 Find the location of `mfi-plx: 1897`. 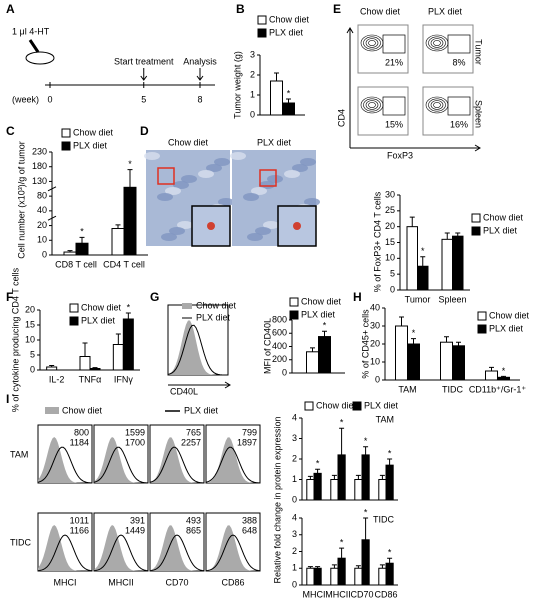

mfi-plx: 1897 is located at coordinates (247, 442).